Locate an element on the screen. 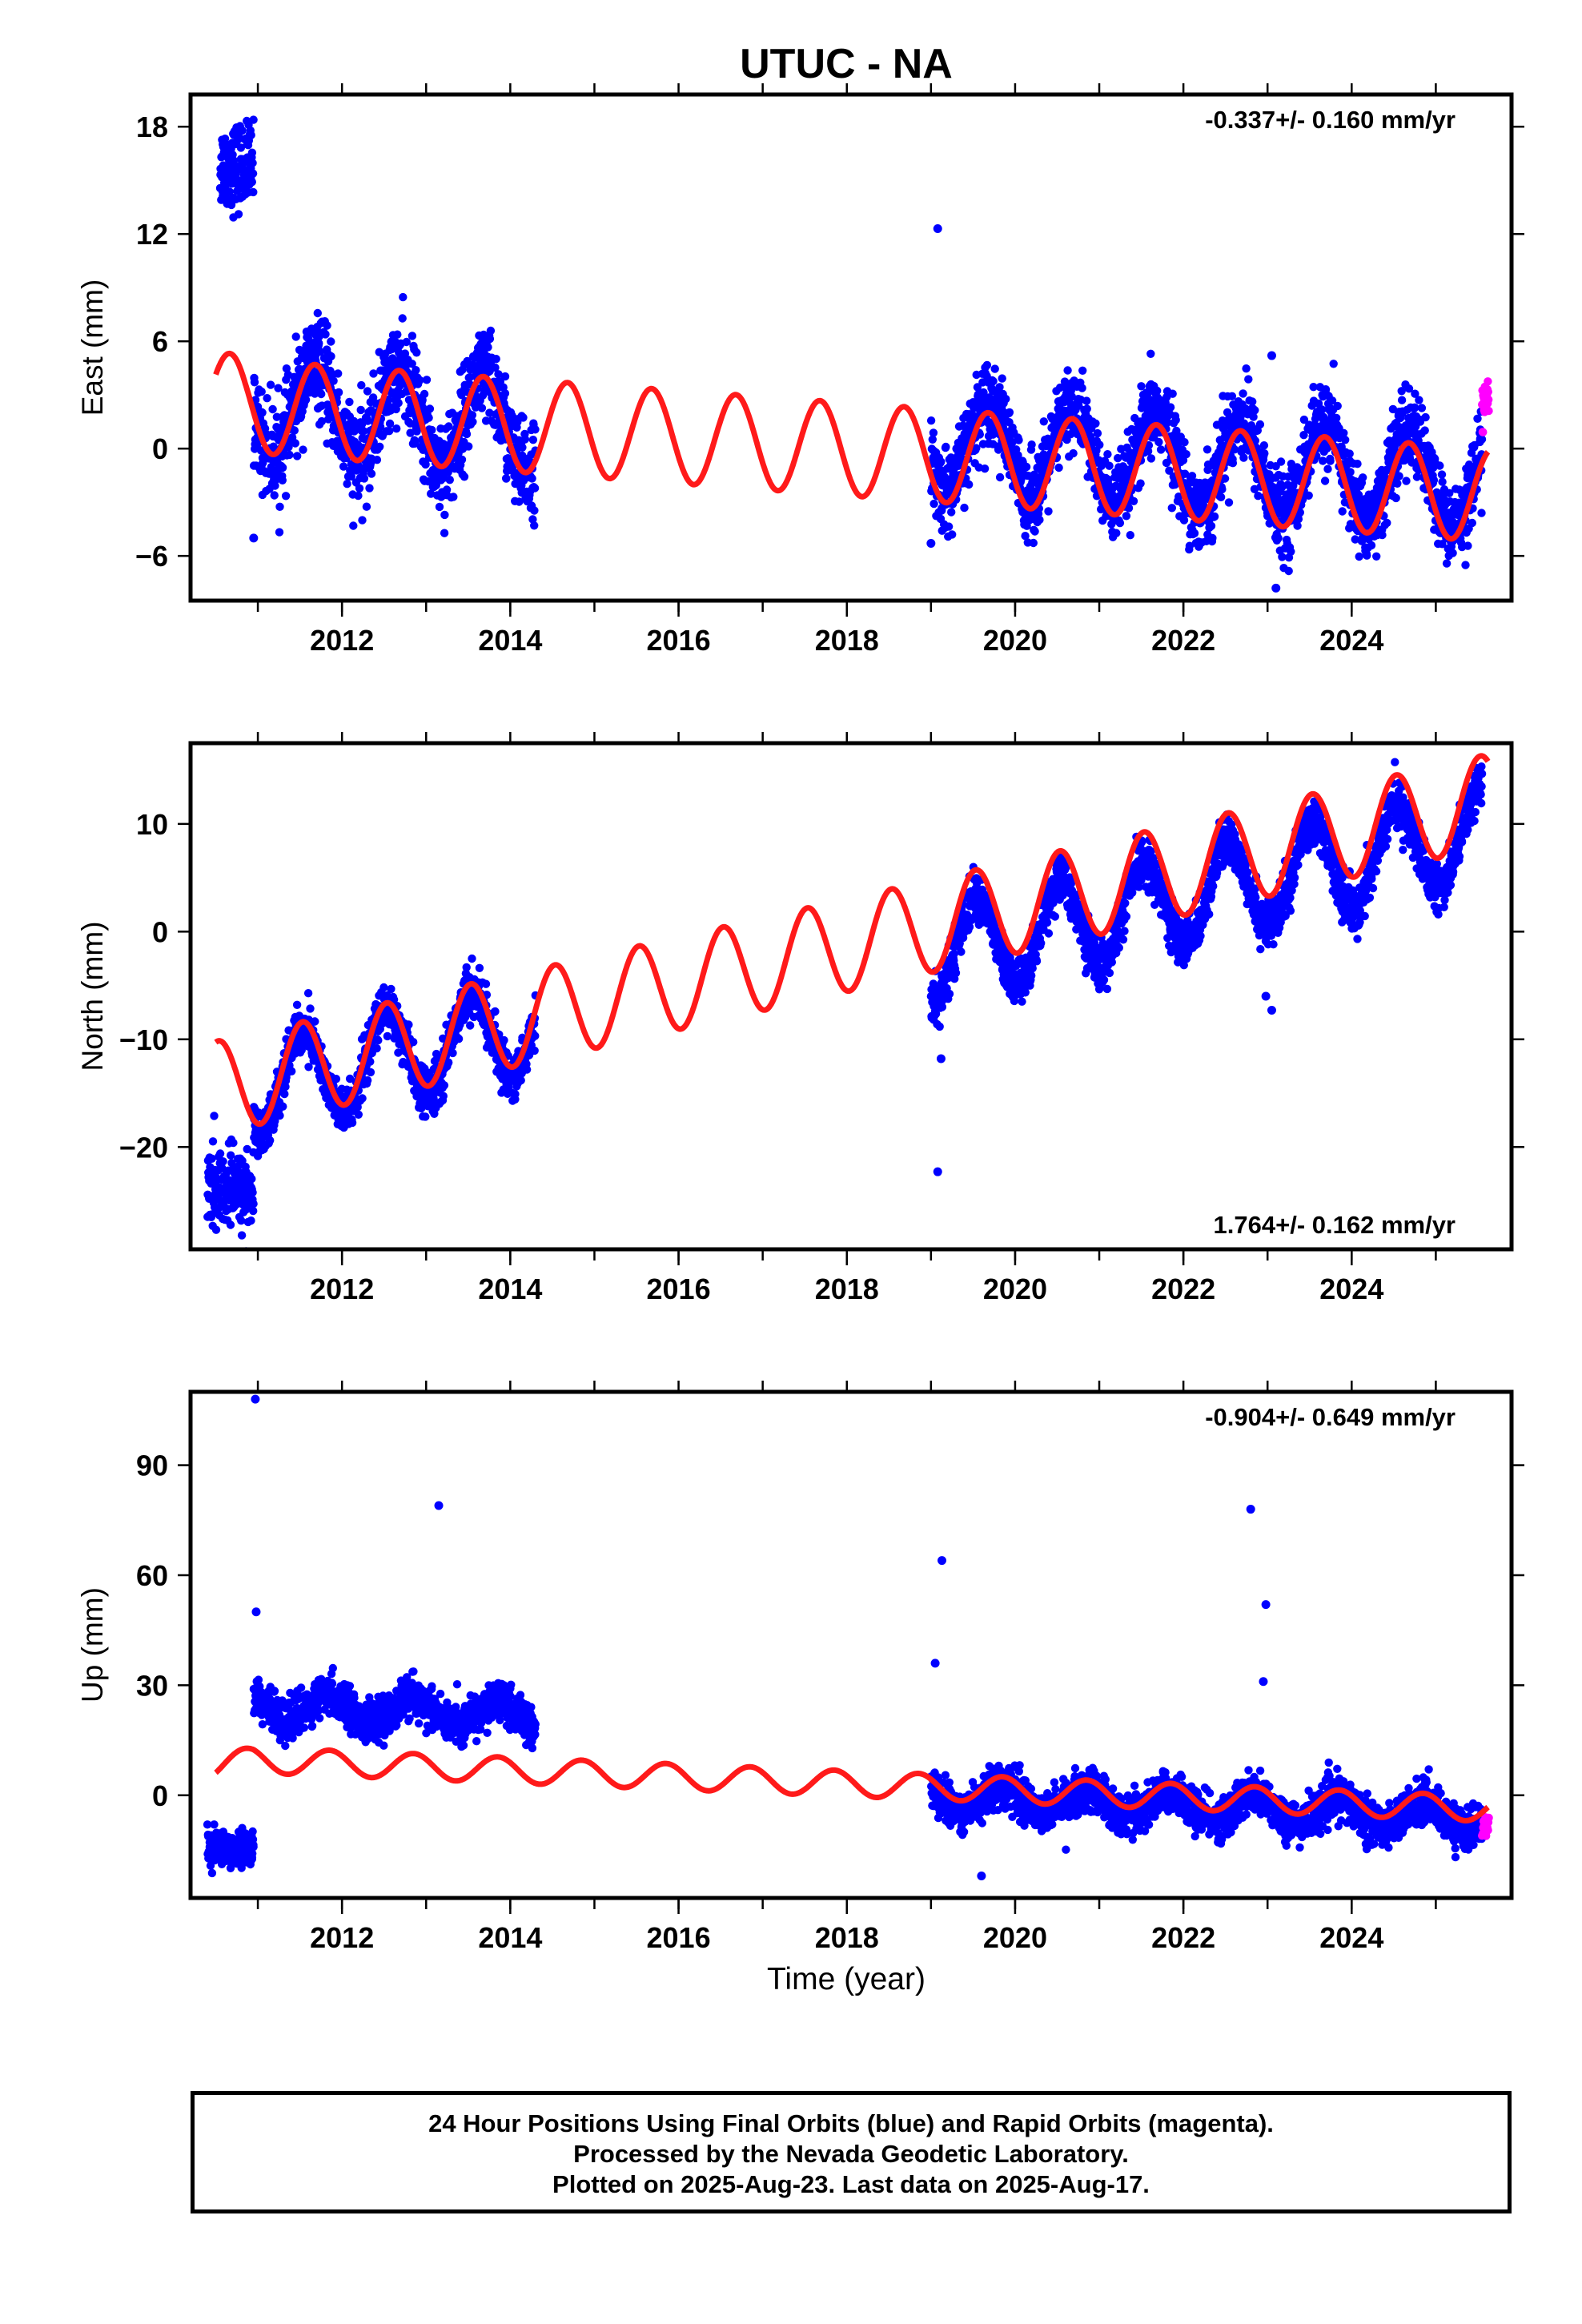  rapid-orbit-point is located at coordinates (1484, 432).